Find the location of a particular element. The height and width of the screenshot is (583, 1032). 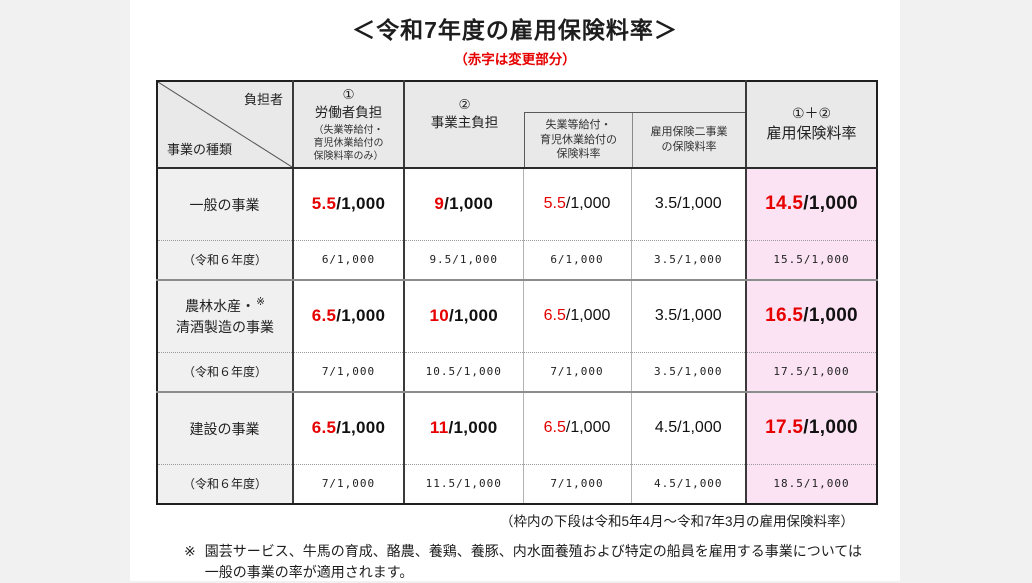

benefit-rate-subheader: 失業等給付・ 育児休業給付の 保険料率 is located at coordinates (579, 140).